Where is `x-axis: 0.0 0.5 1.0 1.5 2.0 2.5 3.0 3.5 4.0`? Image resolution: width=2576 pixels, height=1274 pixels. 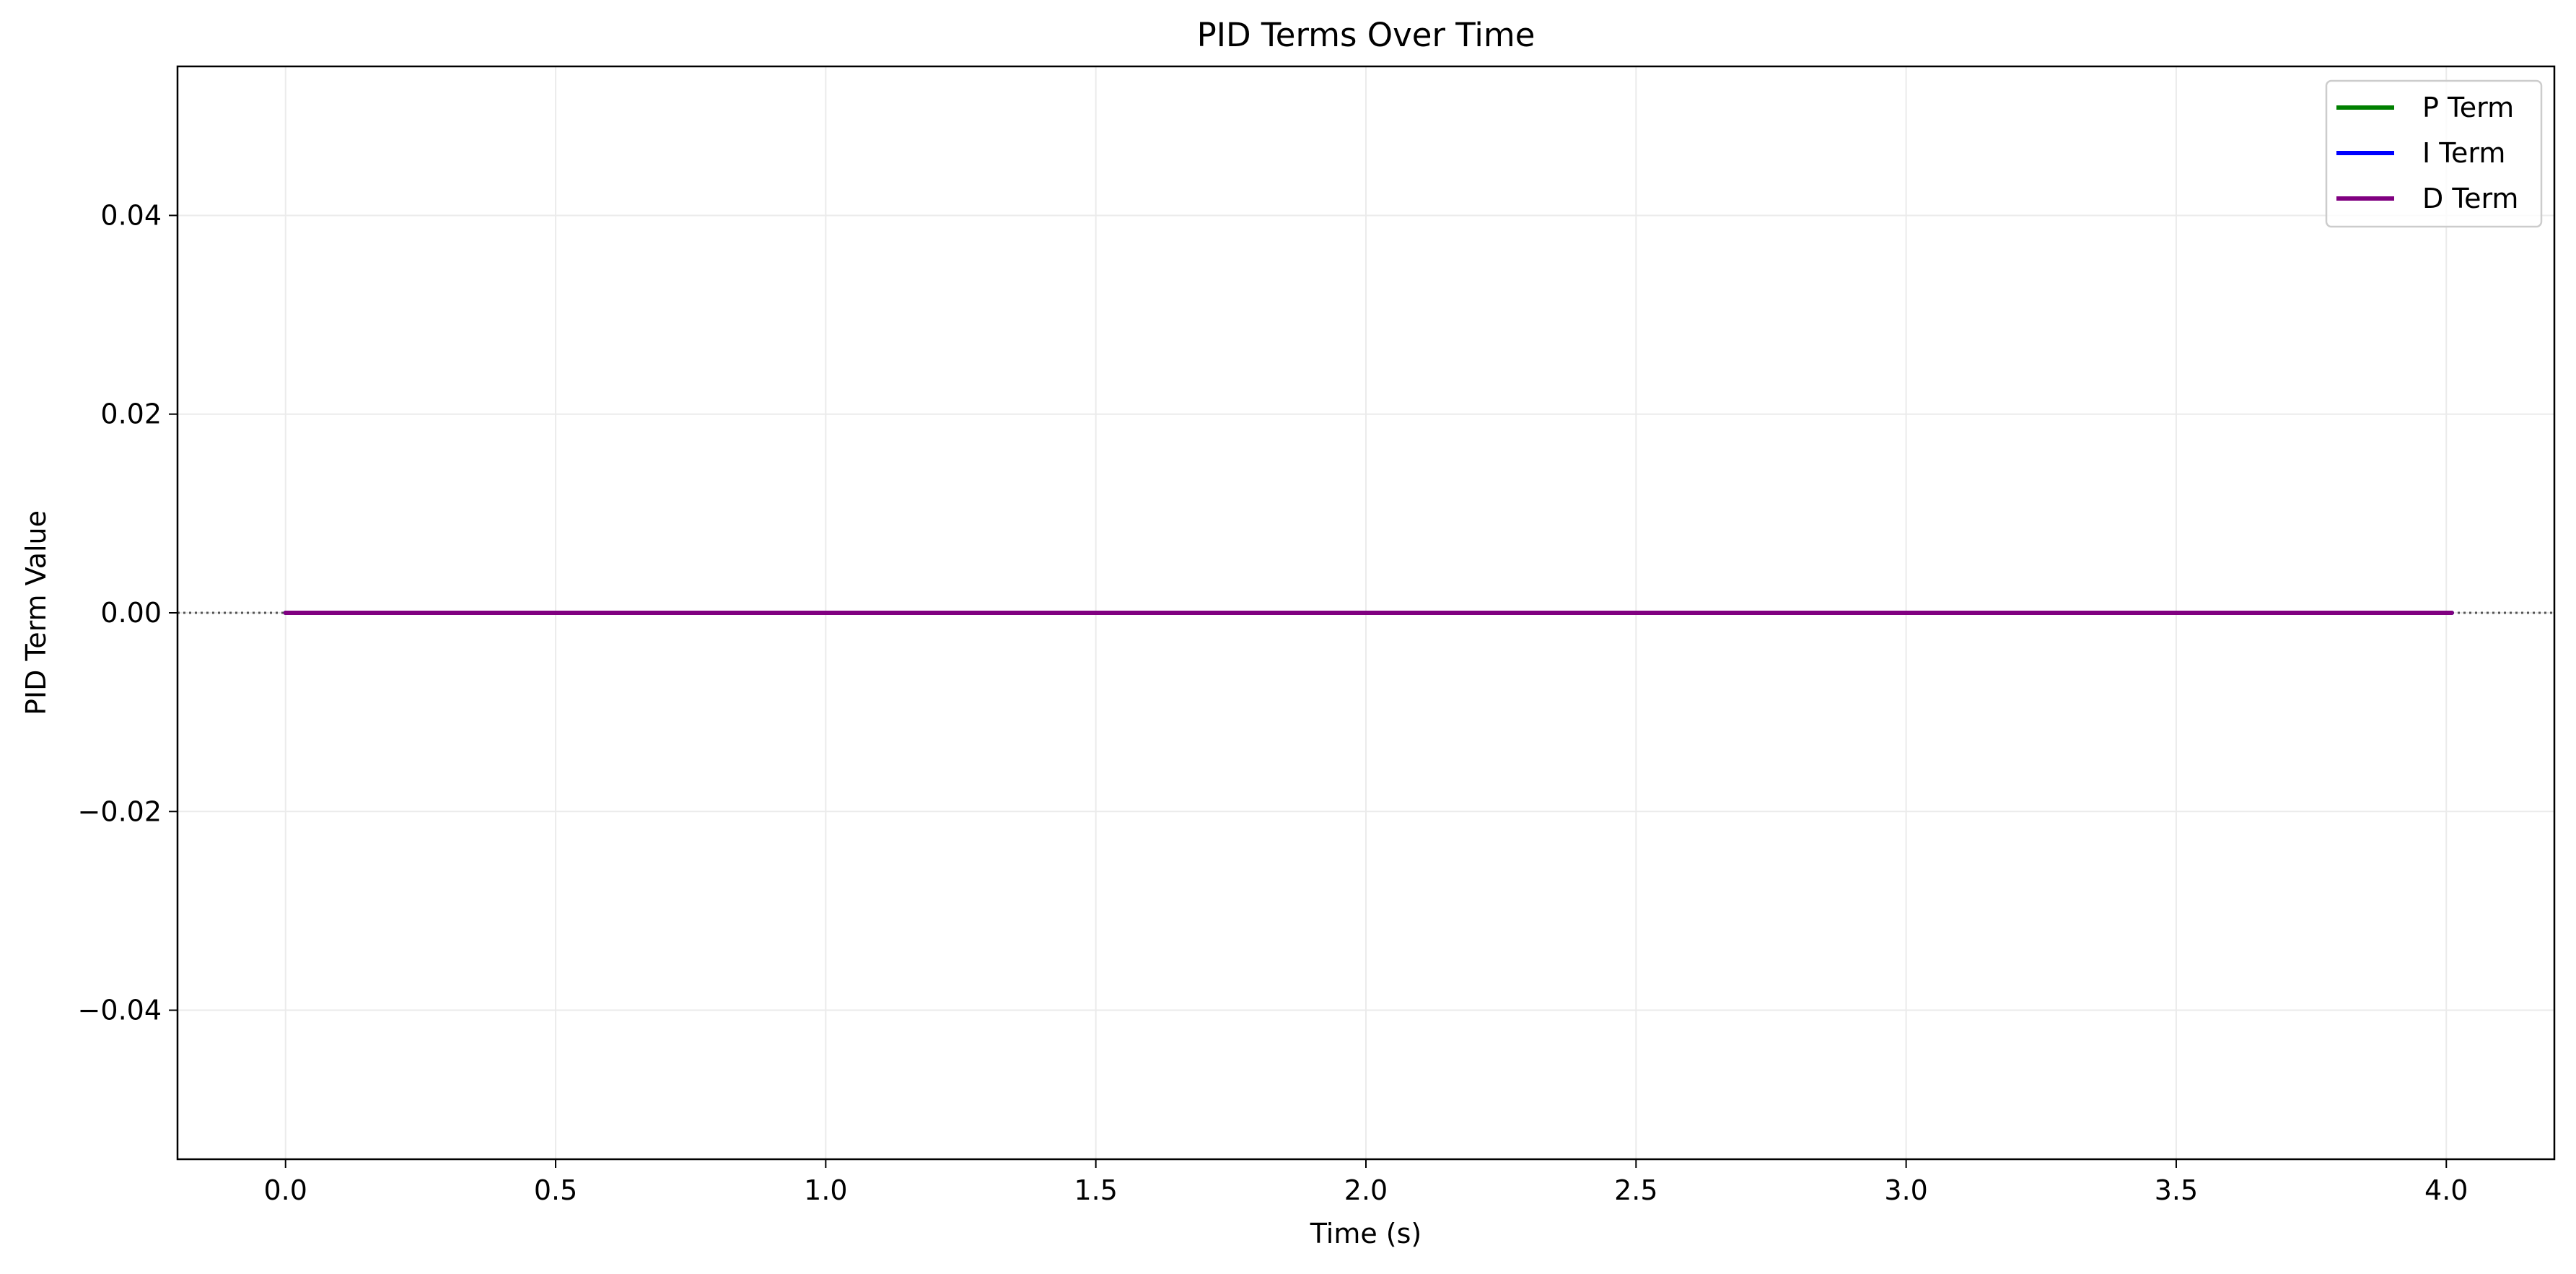 x-axis: 0.0 0.5 1.0 1.5 2.0 2.5 3.0 3.5 4.0 is located at coordinates (1366, 1182).